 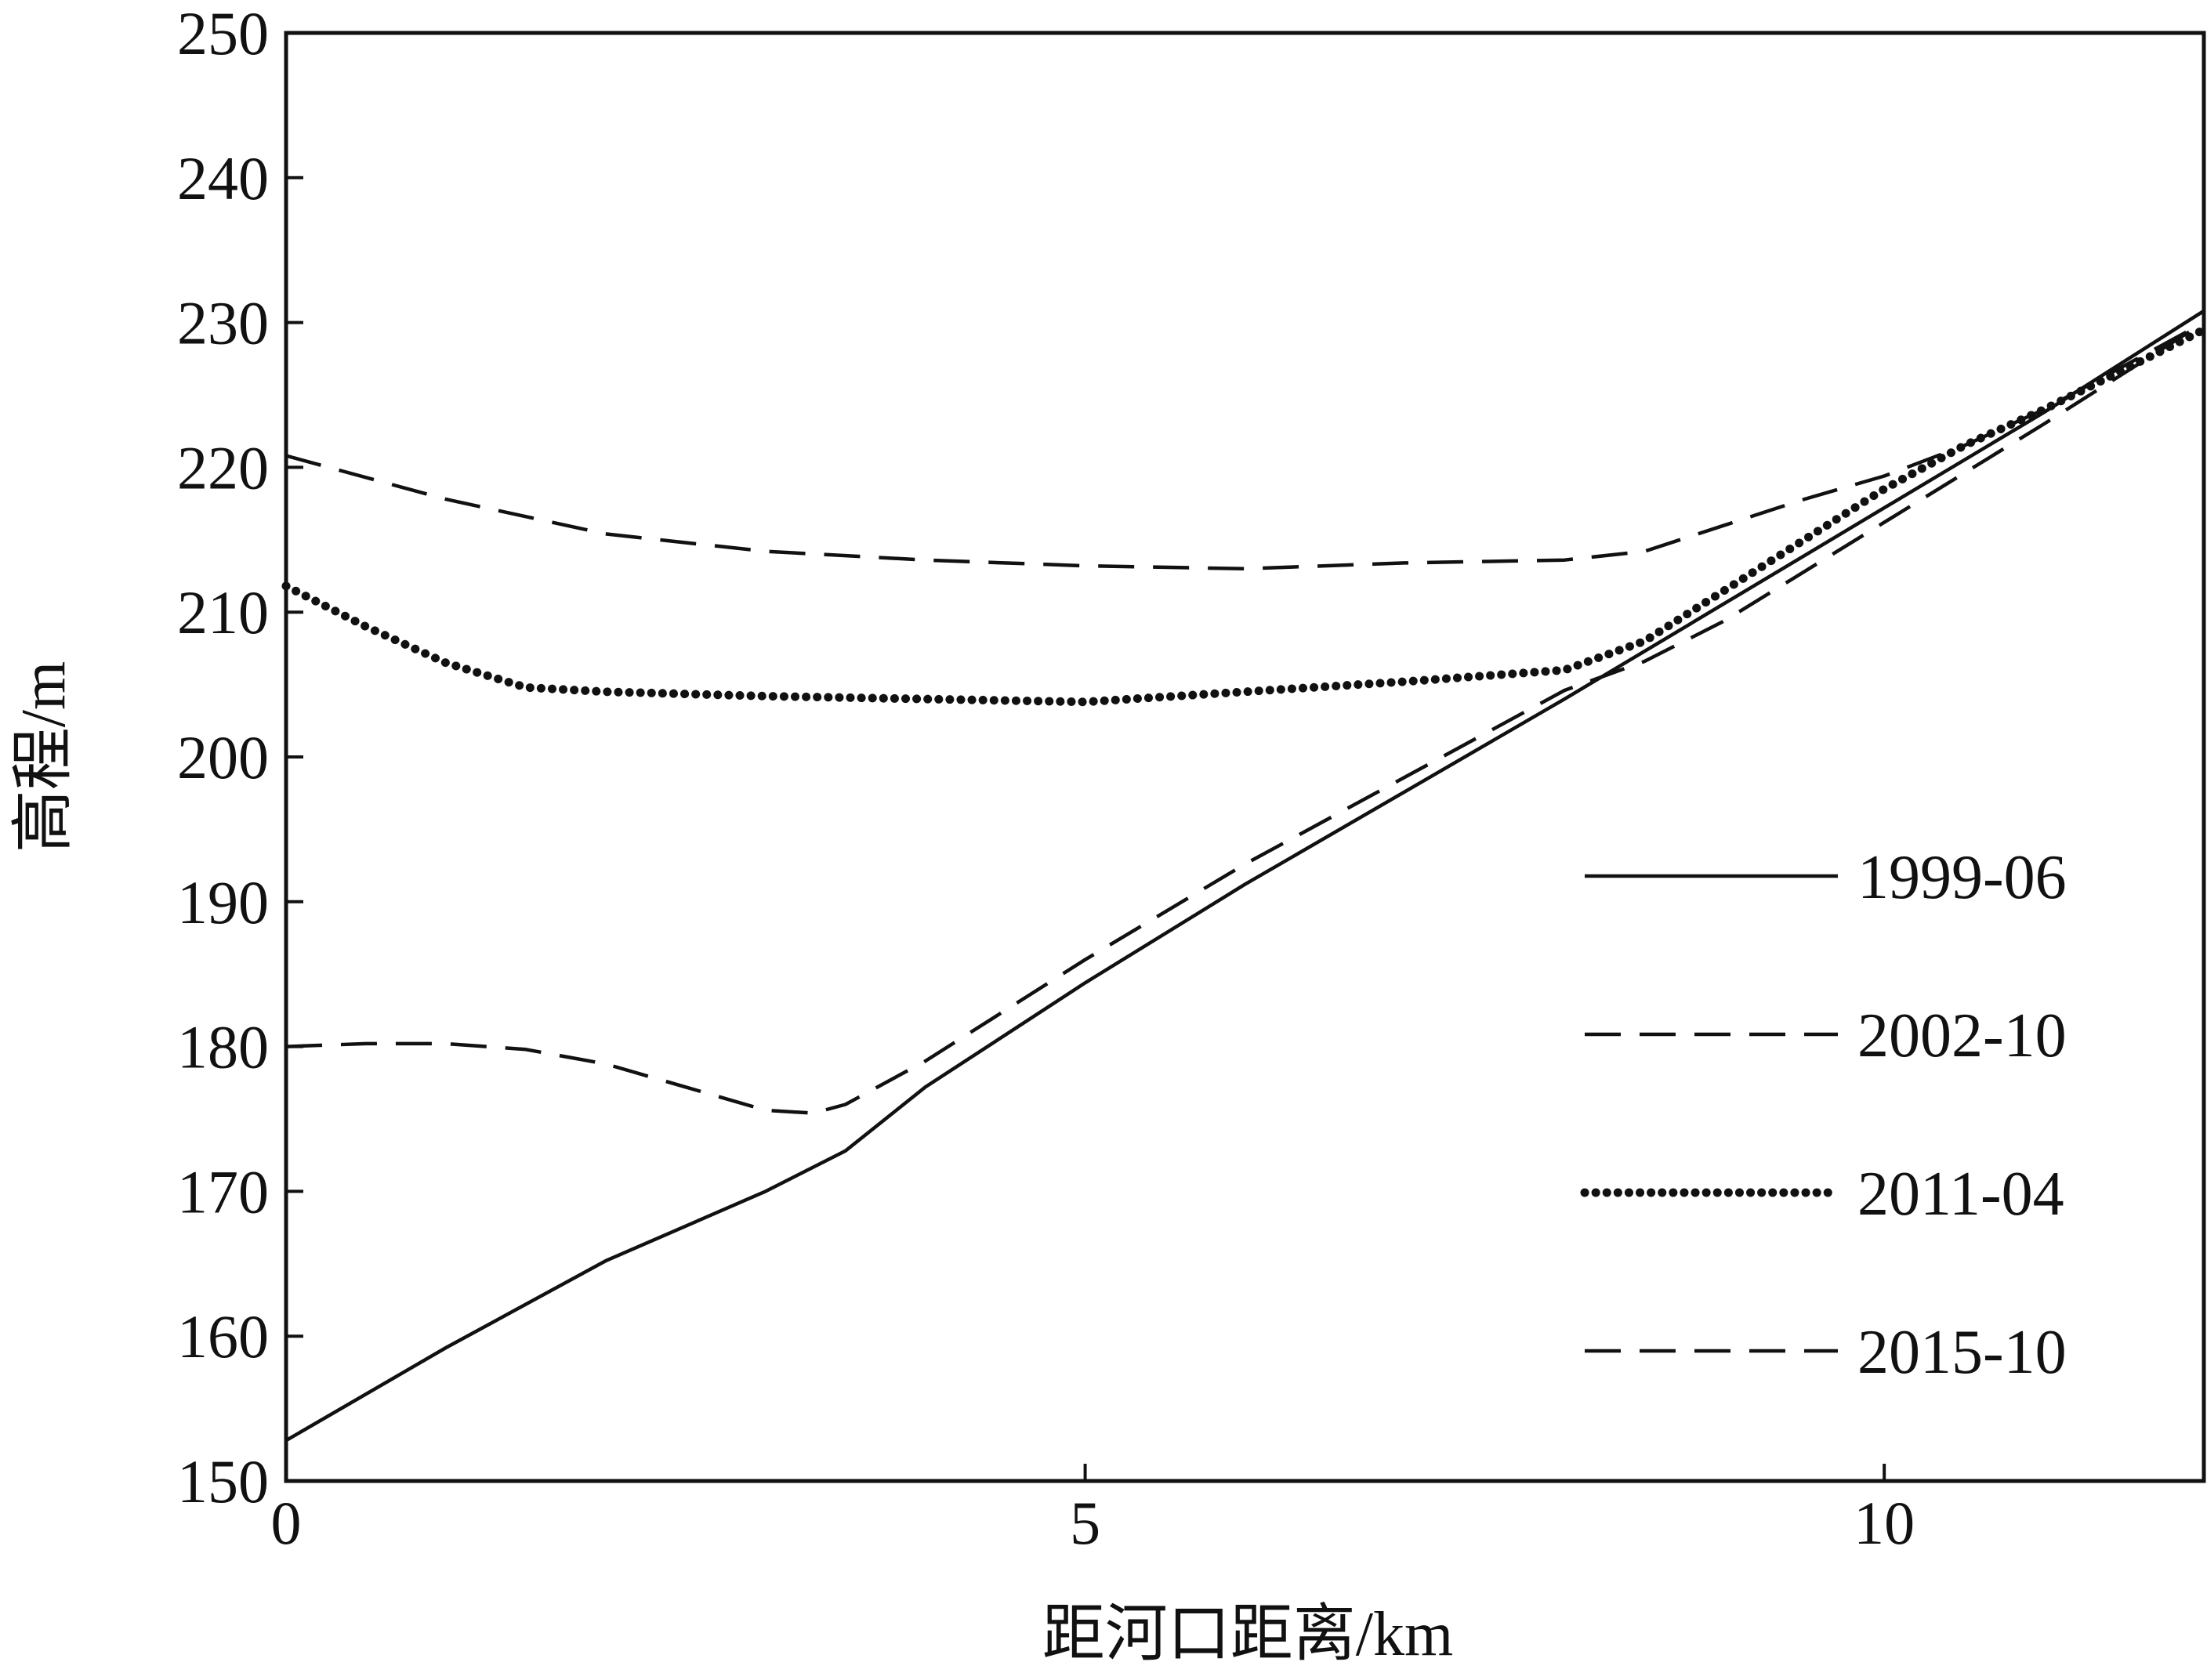 I want to click on y-tick-label-9: 240, so click(x=223, y=178).